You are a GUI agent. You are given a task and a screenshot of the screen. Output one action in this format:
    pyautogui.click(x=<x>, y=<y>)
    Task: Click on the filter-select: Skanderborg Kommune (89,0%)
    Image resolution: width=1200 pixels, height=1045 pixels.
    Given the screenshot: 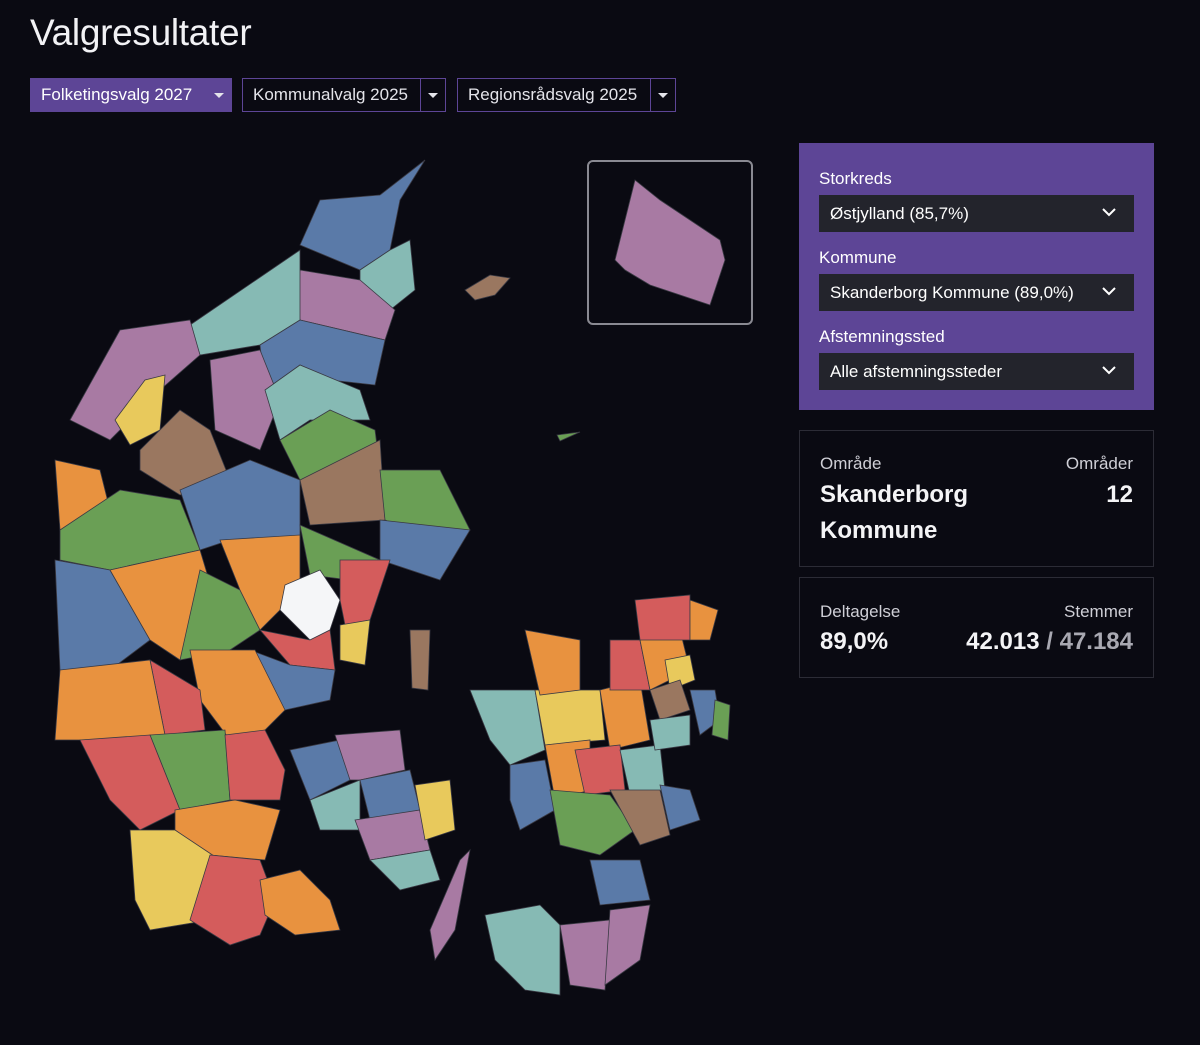 What is the action you would take?
    pyautogui.click(x=976, y=292)
    